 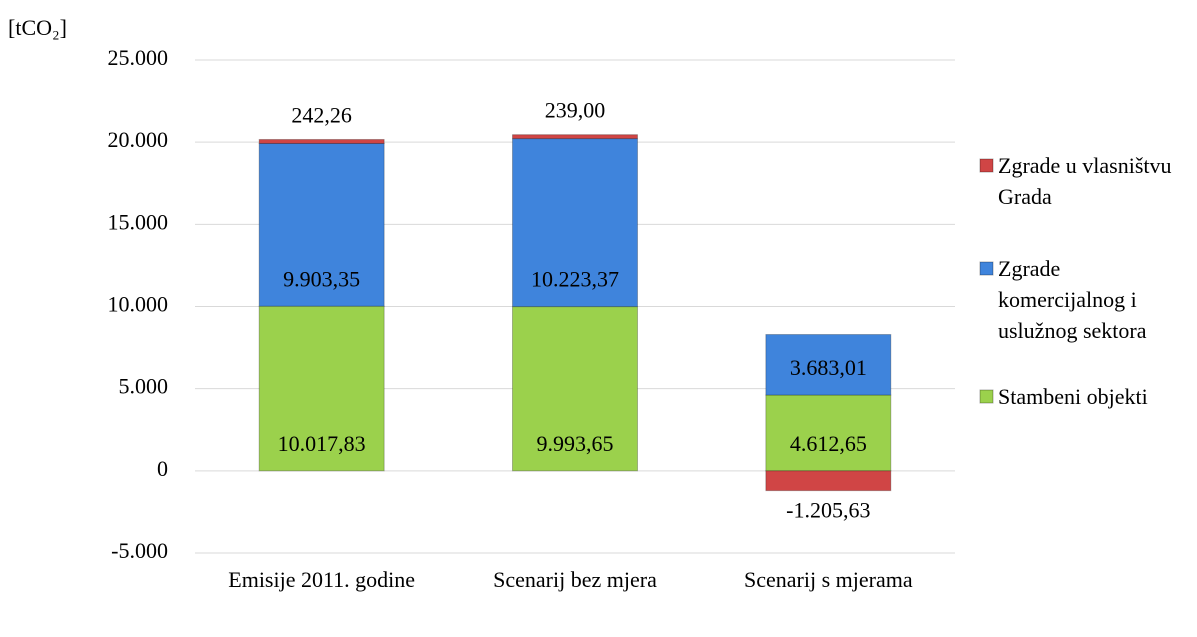 I want to click on legend-label: Zgrade komercijalnog i uslužnog sektora, so click(x=1072, y=299).